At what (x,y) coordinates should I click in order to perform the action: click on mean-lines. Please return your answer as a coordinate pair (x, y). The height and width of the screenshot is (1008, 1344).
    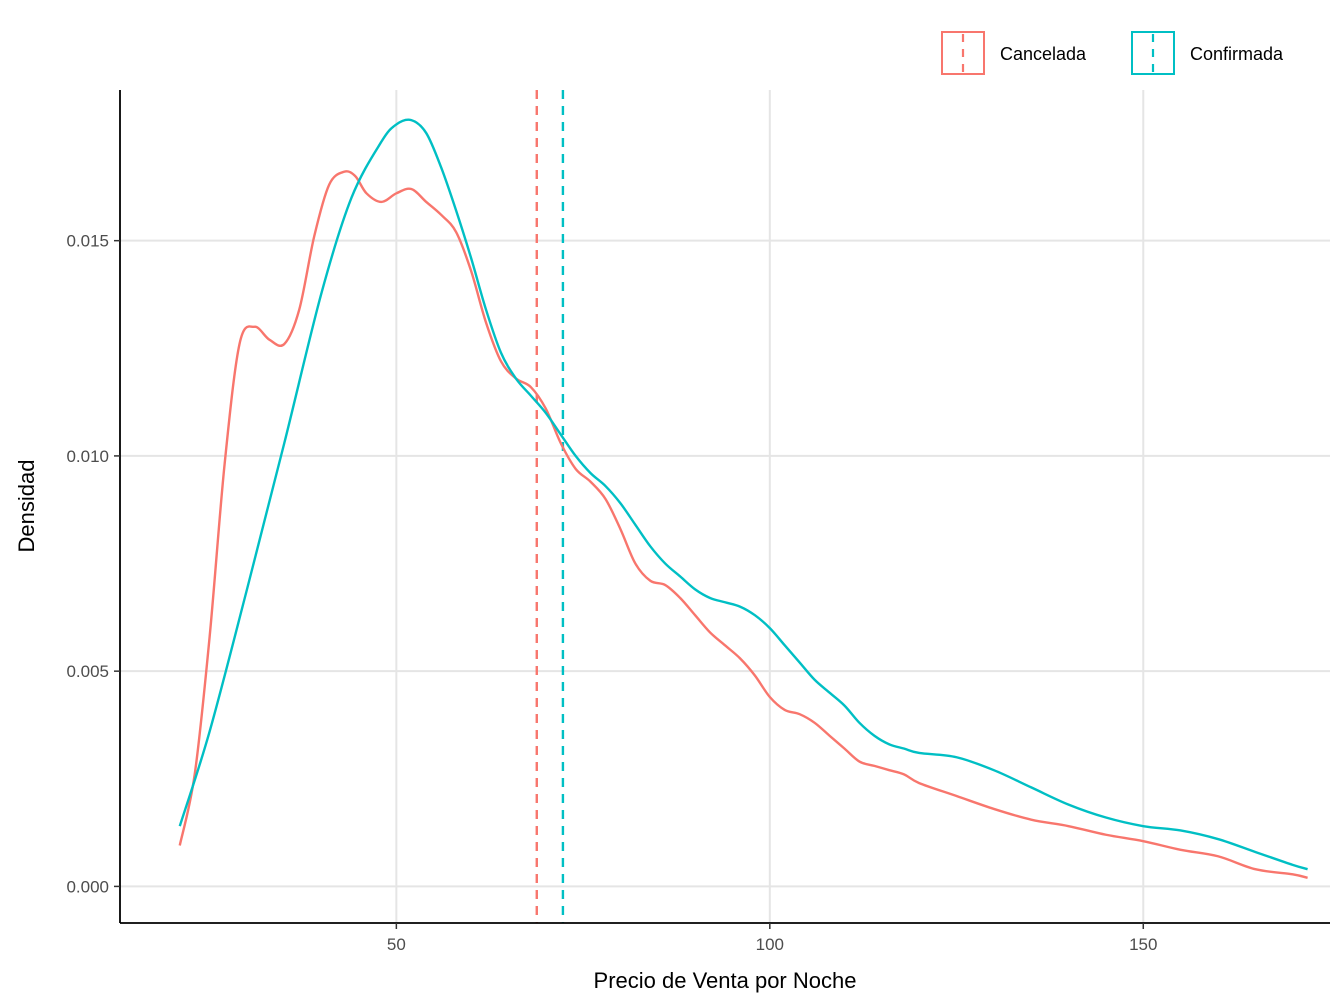
    Looking at the image, I should click on (550, 506).